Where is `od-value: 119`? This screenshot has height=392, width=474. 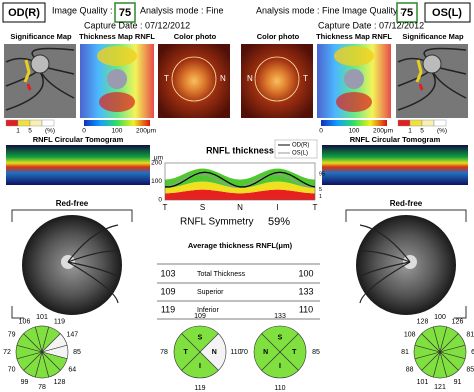 od-value: 119 is located at coordinates (168, 309).